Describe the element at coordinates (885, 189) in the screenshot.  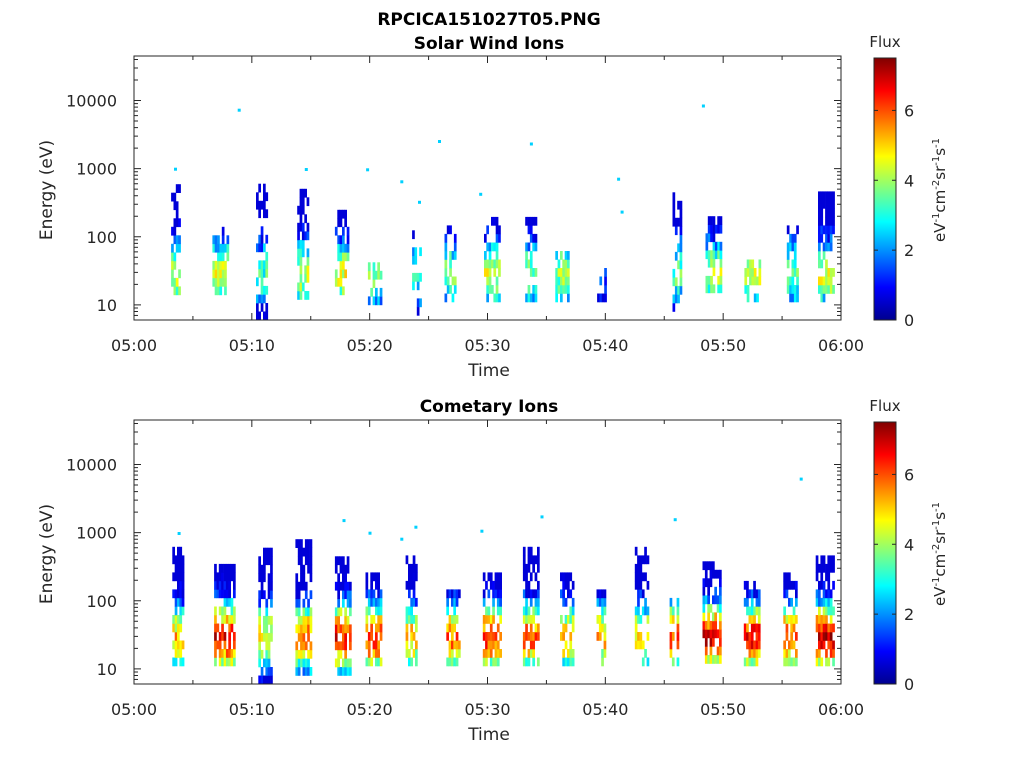
I see `colorbar-gradient` at that location.